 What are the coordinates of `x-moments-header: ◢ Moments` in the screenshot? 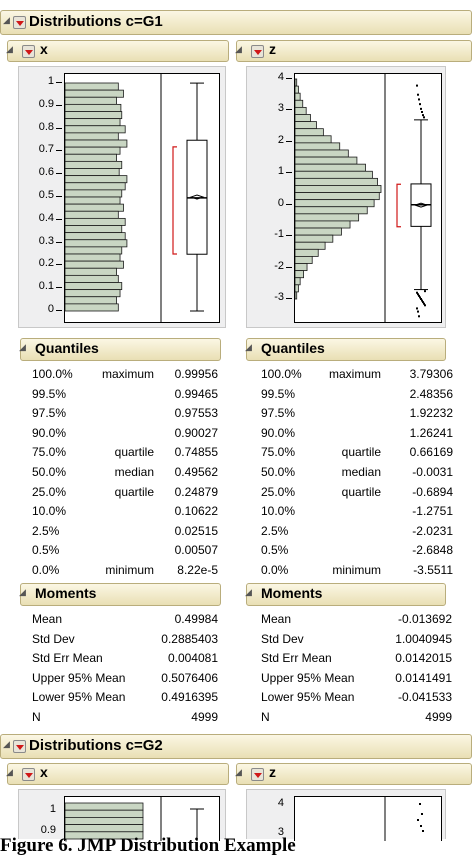 It's located at (120, 594).